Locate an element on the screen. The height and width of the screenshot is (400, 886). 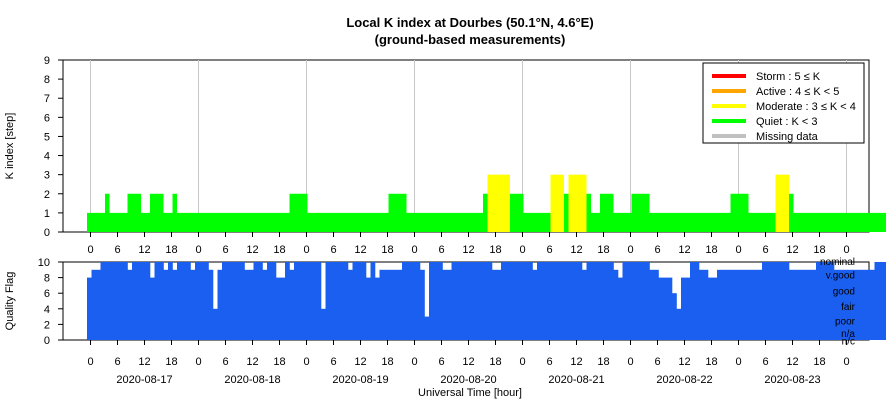
k-y-tick-label: 9 is located at coordinates (47, 61).